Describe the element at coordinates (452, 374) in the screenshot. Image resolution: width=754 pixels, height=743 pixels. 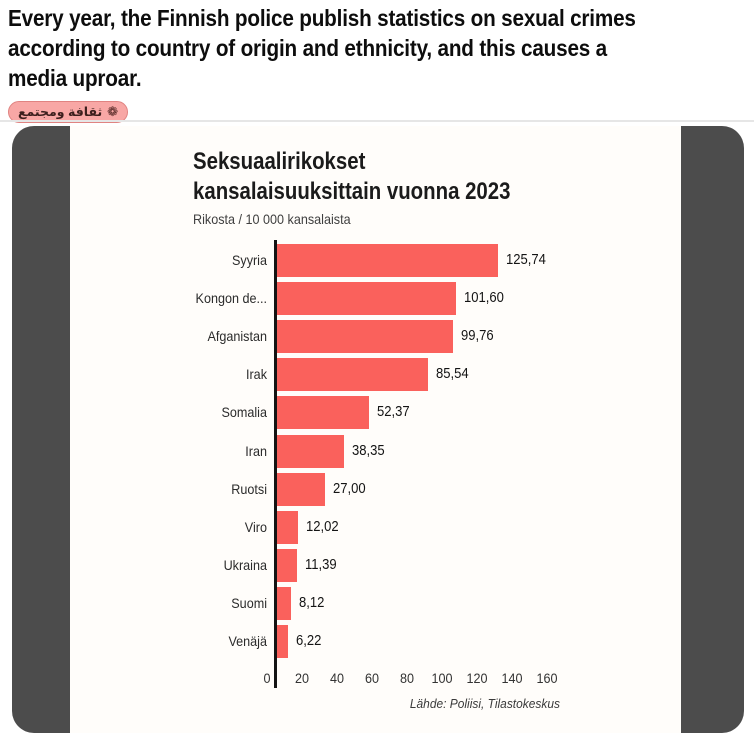
I see `value-label: 85,54` at that location.